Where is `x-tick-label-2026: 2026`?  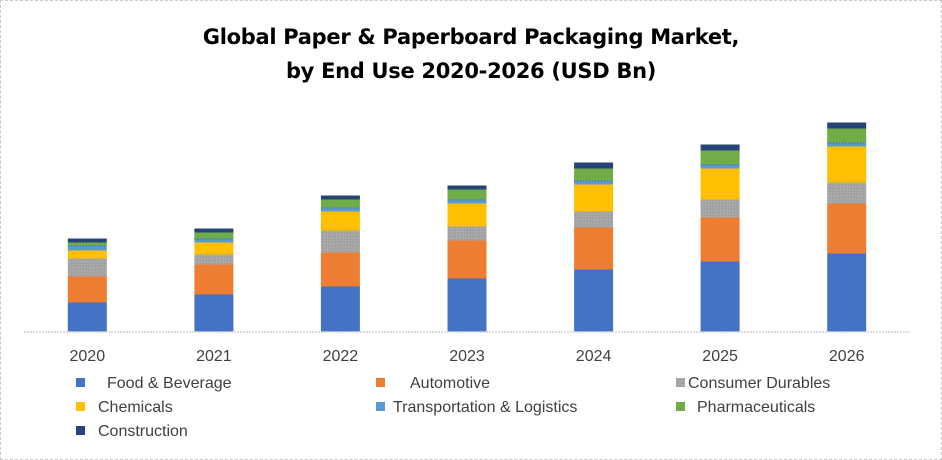
x-tick-label-2026: 2026 is located at coordinates (847, 356).